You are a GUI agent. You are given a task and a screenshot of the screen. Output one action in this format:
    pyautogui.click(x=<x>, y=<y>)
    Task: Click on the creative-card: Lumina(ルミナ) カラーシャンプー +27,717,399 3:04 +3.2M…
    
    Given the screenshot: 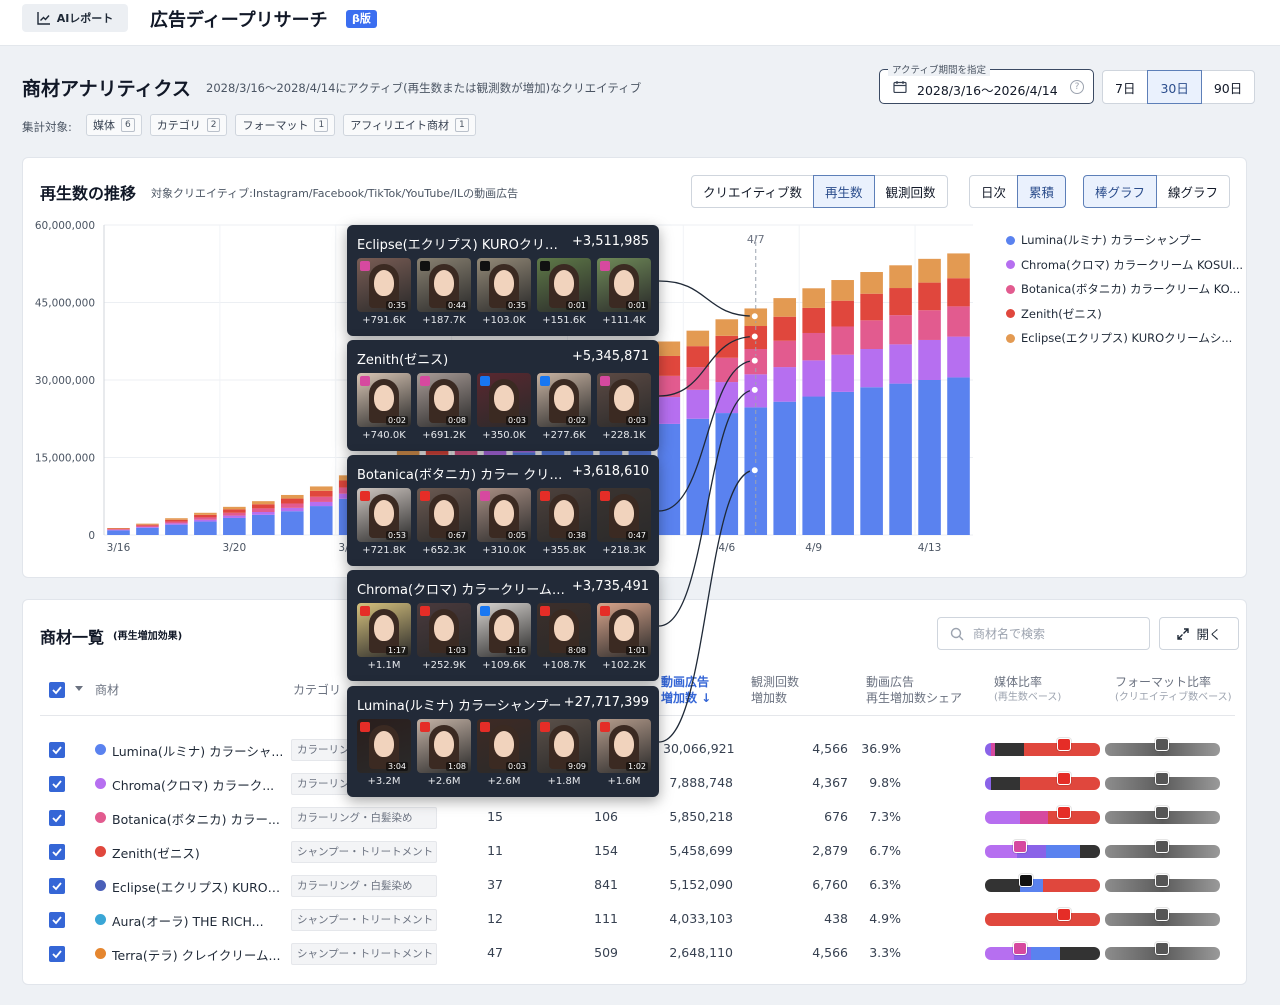 What is the action you would take?
    pyautogui.click(x=503, y=741)
    